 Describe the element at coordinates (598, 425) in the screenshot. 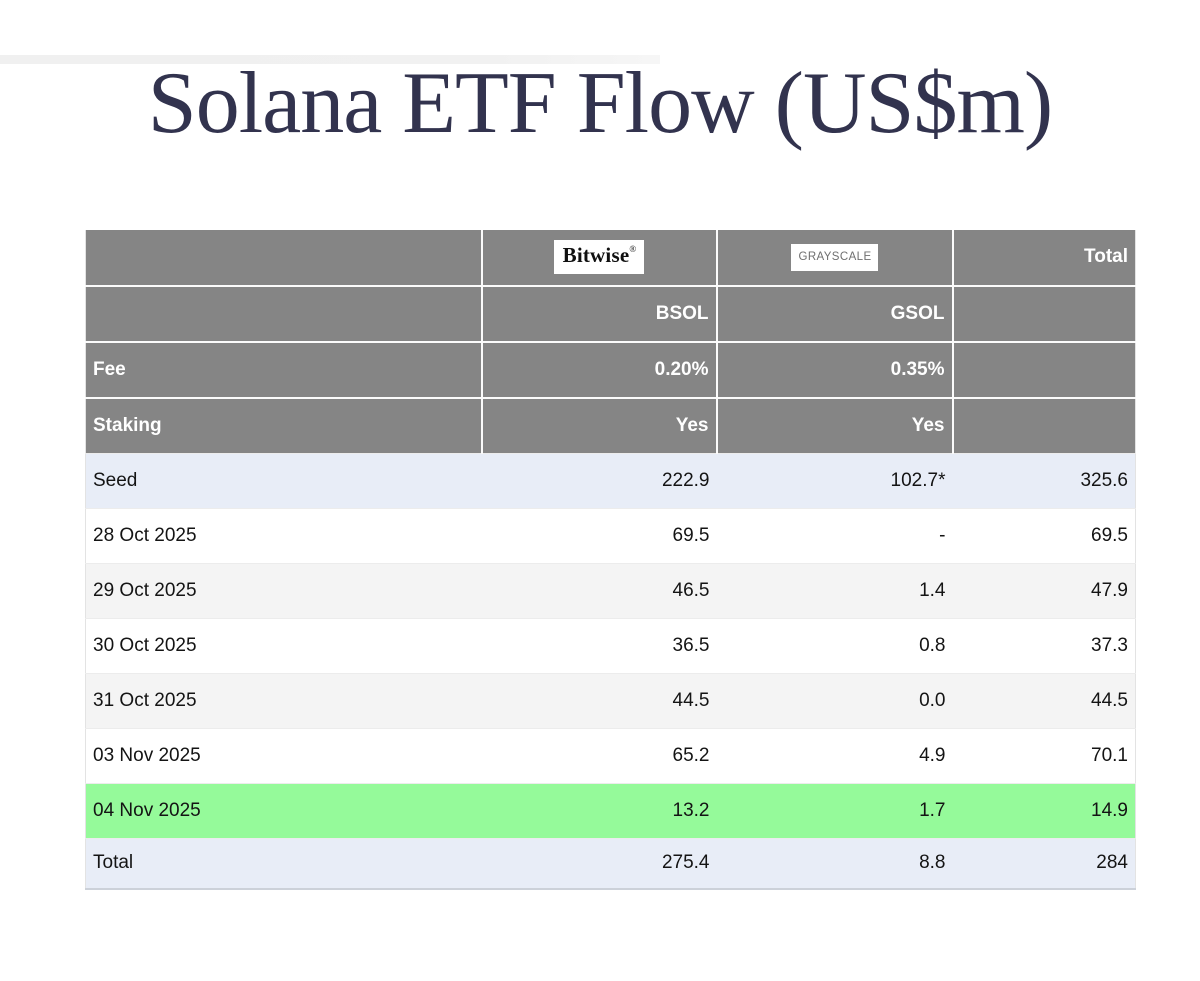

I see `cell-bsol-staking: Yes` at that location.